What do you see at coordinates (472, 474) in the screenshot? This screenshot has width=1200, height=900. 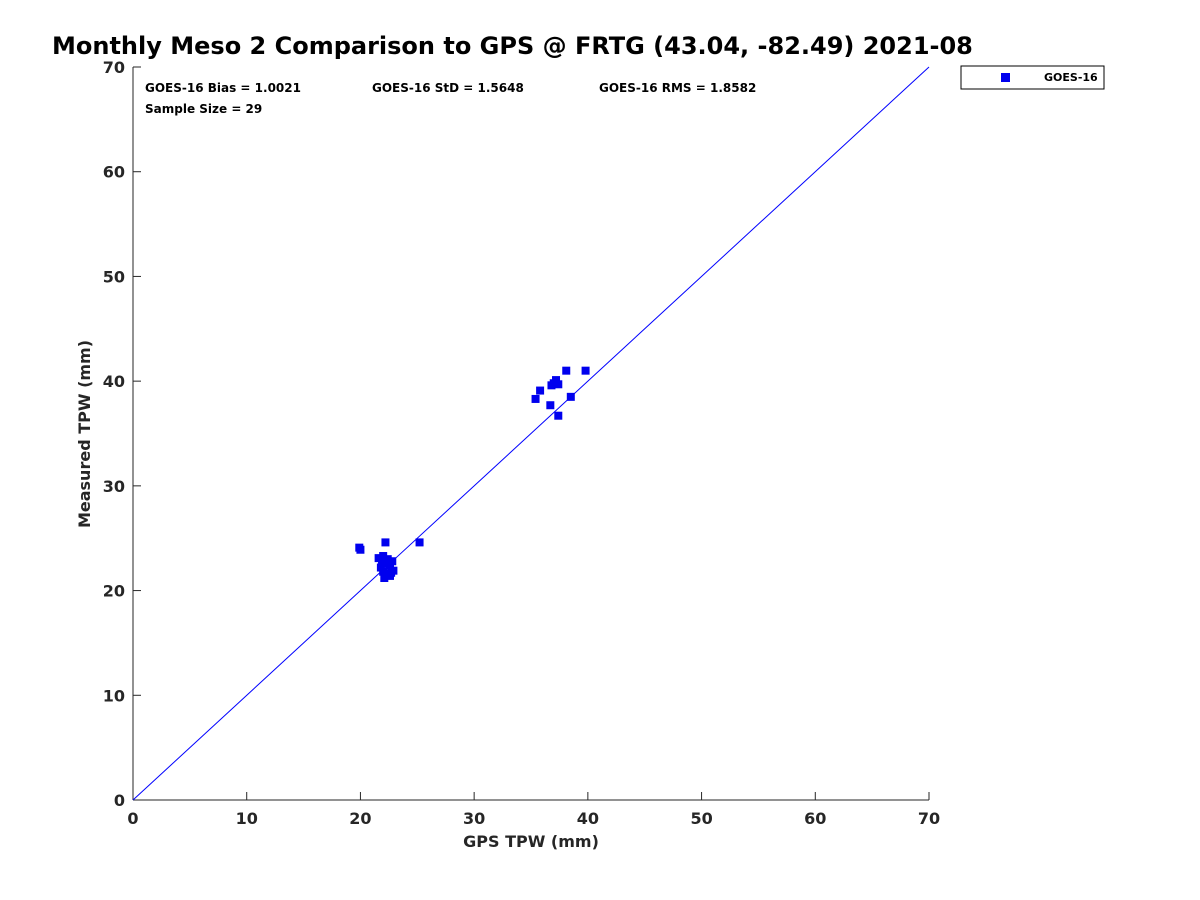 I see `data-points` at bounding box center [472, 474].